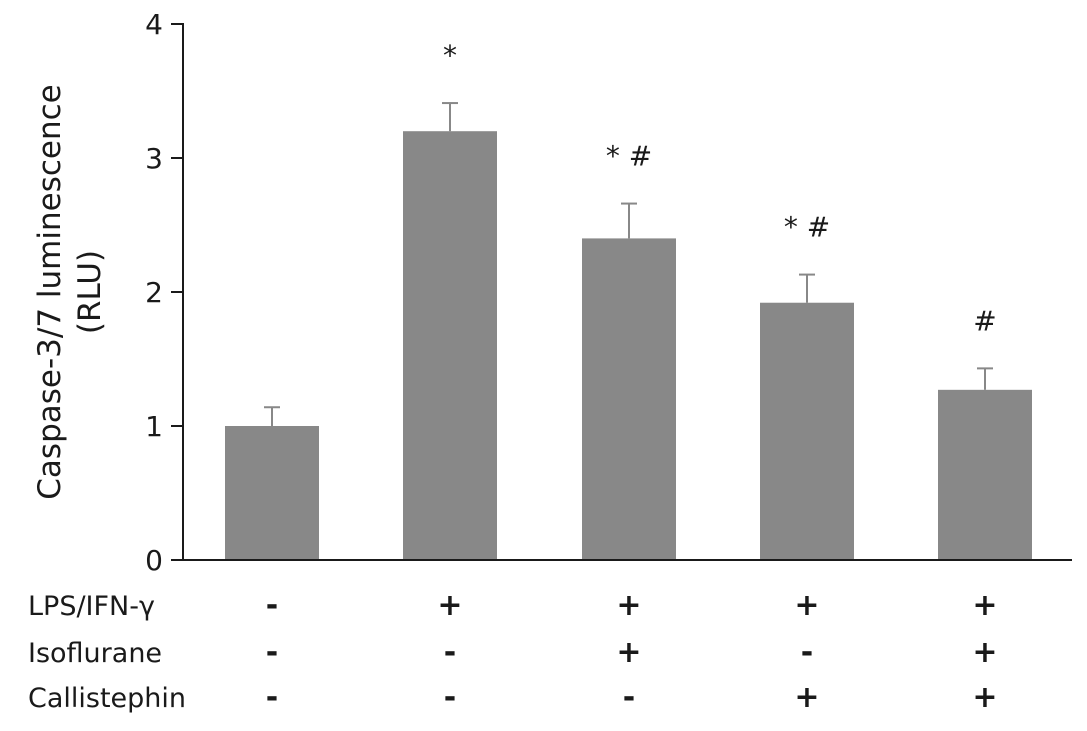 This screenshot has height=731, width=1087. Describe the element at coordinates (807, 652) in the screenshot. I see `condition-2-sign-4: -` at that location.